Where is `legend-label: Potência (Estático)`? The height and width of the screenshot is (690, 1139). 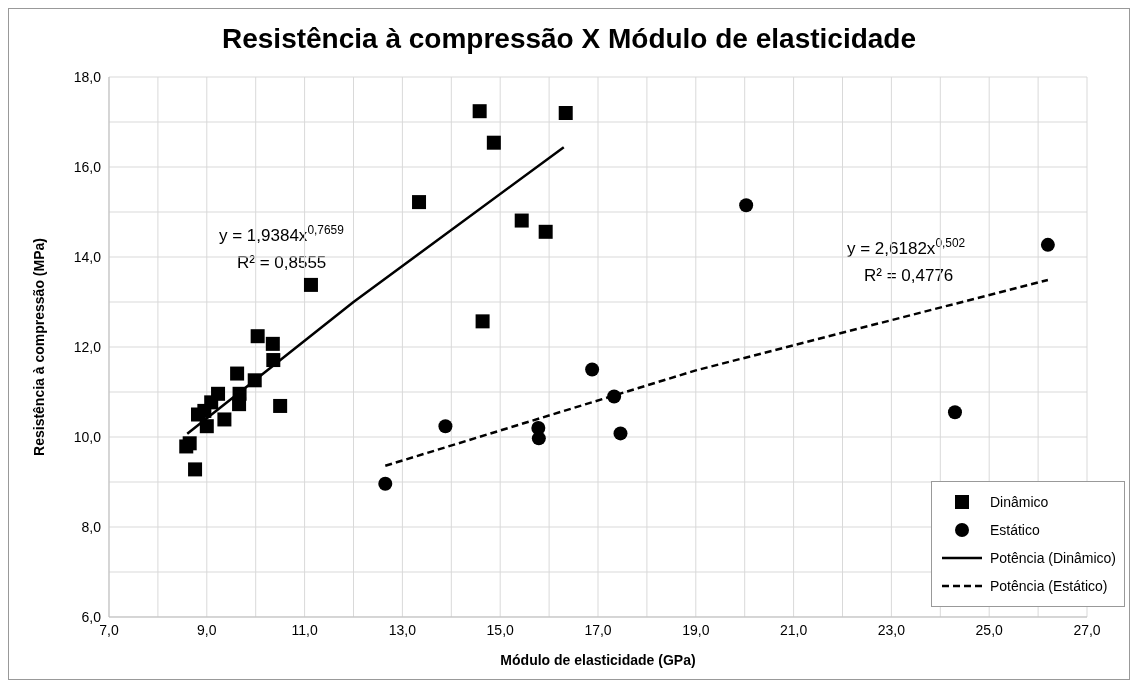 legend-label: Potência (Estático) is located at coordinates (1048, 586).